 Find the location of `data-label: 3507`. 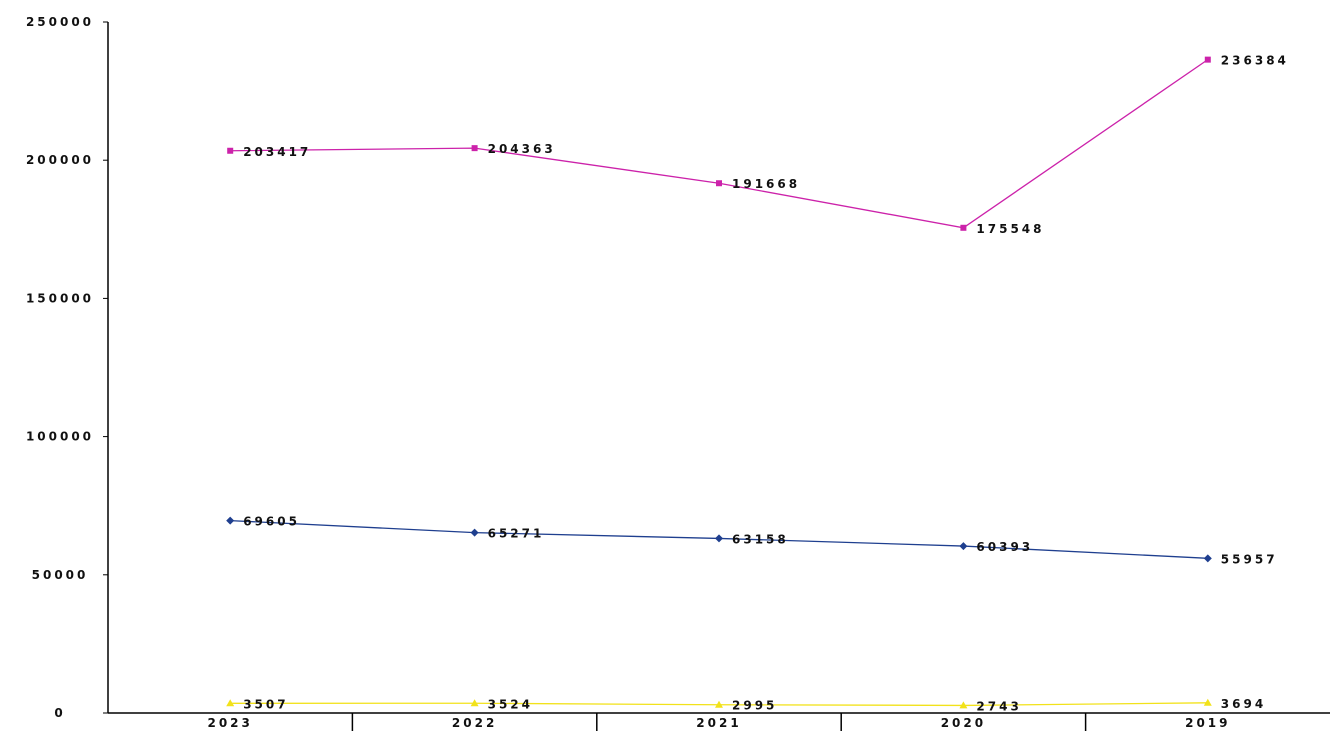

data-label: 3507 is located at coordinates (265, 704).